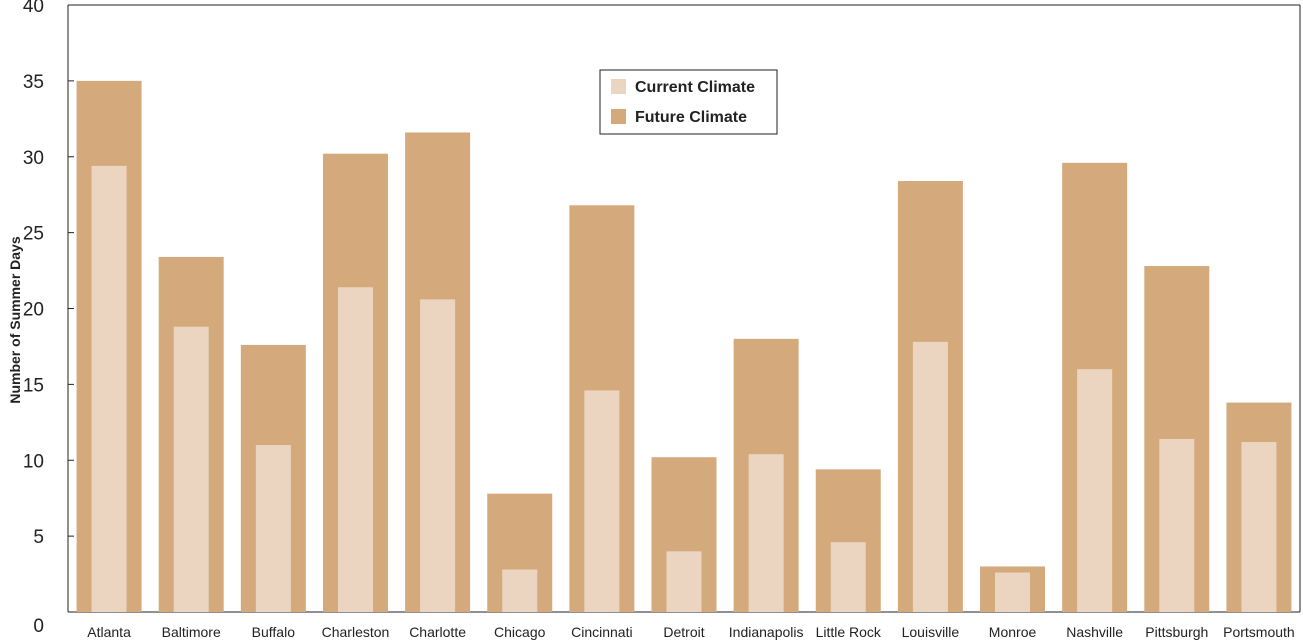 The width and height of the screenshot is (1303, 641). I want to click on bar-current-atlanta, so click(109, 389).